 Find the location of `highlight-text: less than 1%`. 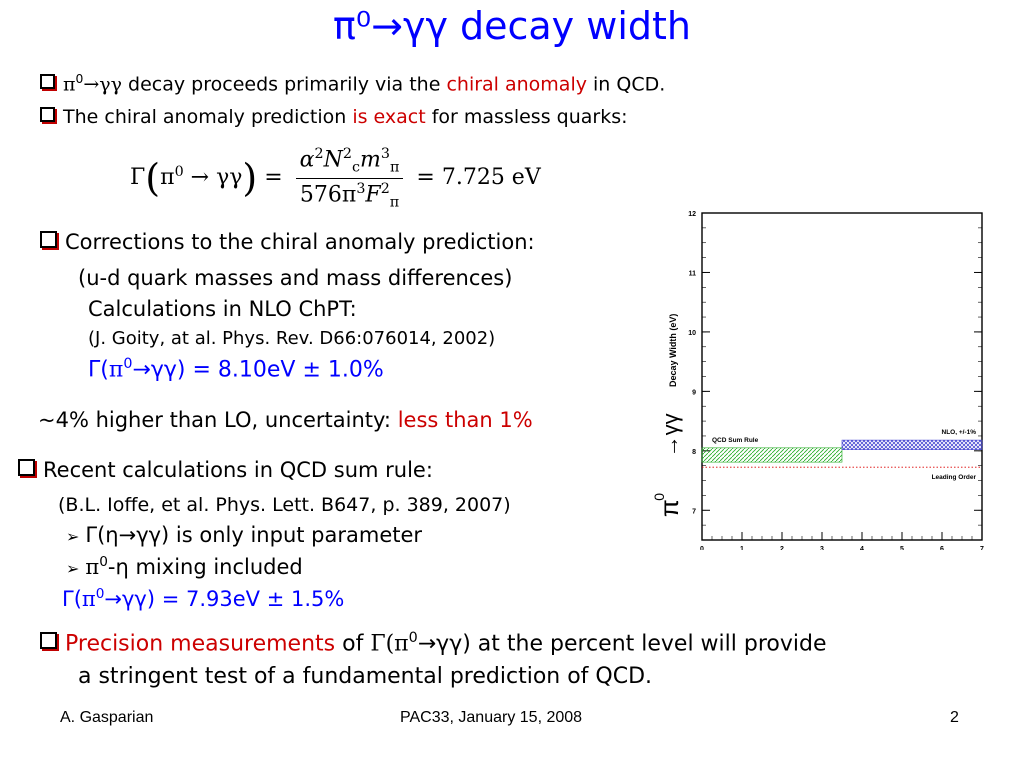

highlight-text: less than 1% is located at coordinates (465, 420).